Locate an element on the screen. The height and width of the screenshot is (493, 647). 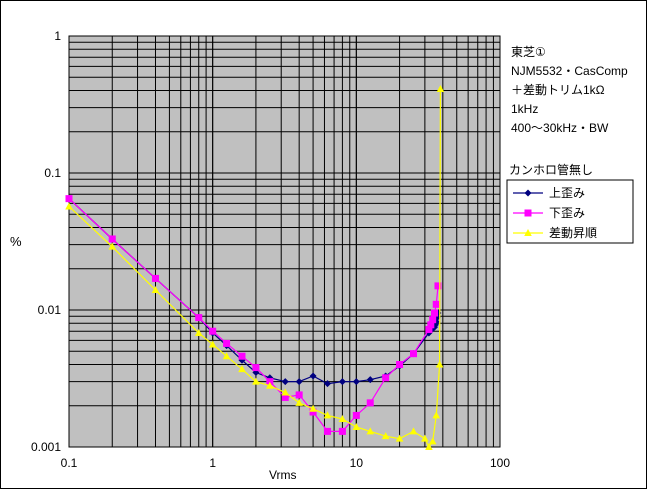
y-tick-label: 0.1 is located at coordinates (52, 173).